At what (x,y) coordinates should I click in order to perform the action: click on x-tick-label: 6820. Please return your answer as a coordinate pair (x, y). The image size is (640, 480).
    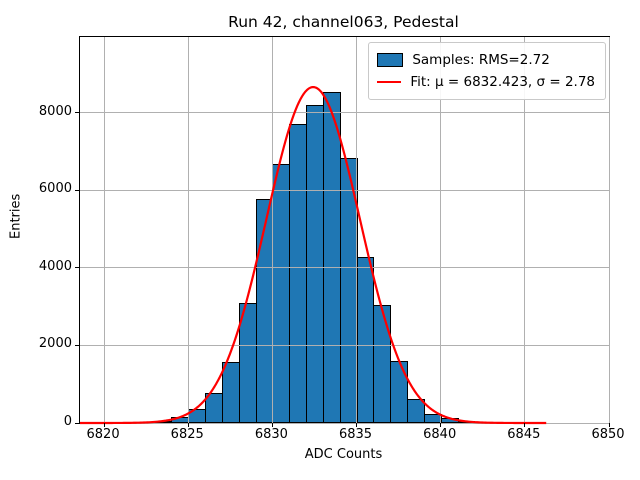
    Looking at the image, I should click on (103, 434).